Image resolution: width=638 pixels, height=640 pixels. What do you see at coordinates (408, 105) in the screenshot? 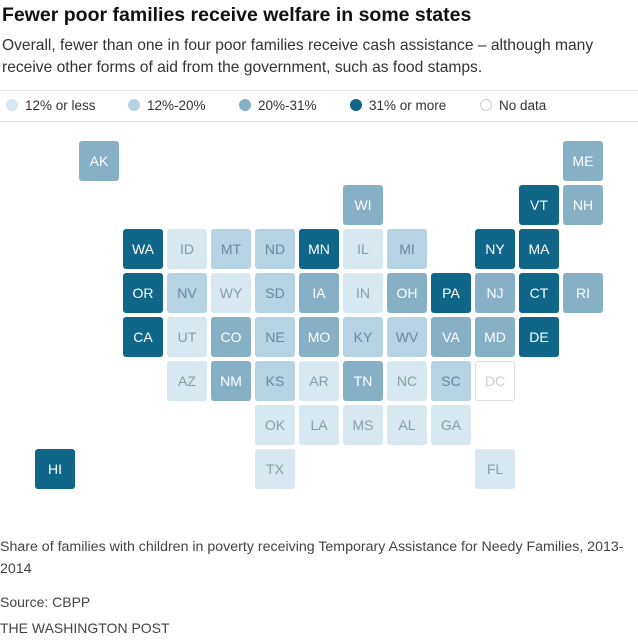
I see `legend-label: 31% or more` at bounding box center [408, 105].